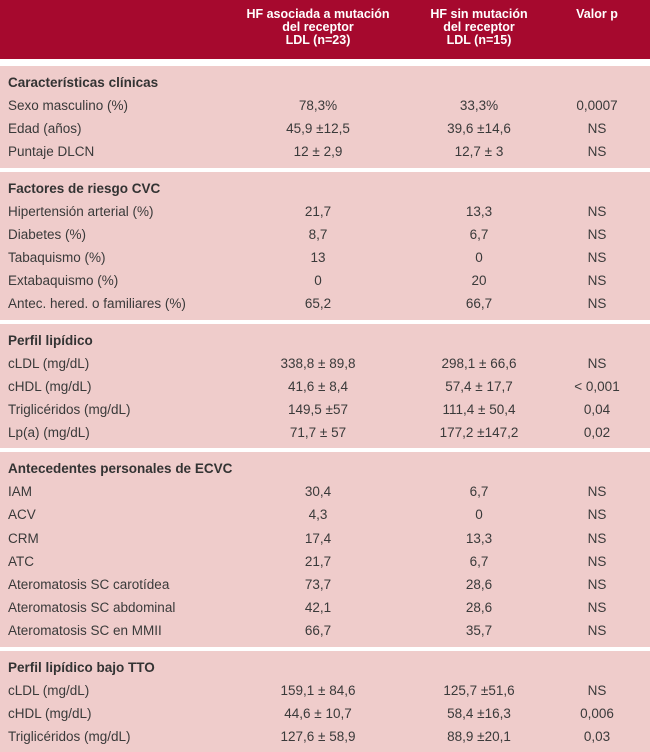 Image resolution: width=650 pixels, height=752 pixels. I want to click on row-label: Tabaquismo (%), so click(57, 257).